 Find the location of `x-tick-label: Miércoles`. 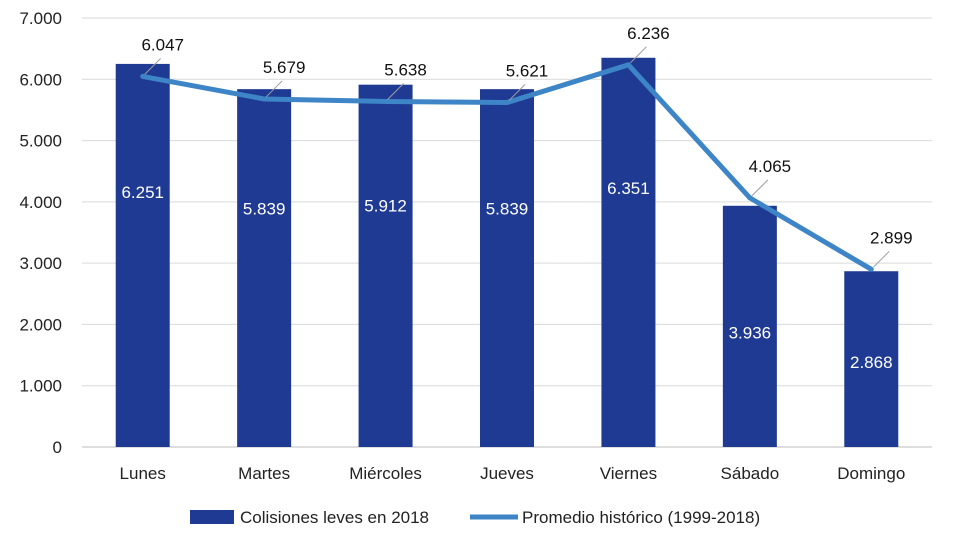

x-tick-label: Miércoles is located at coordinates (385, 473).